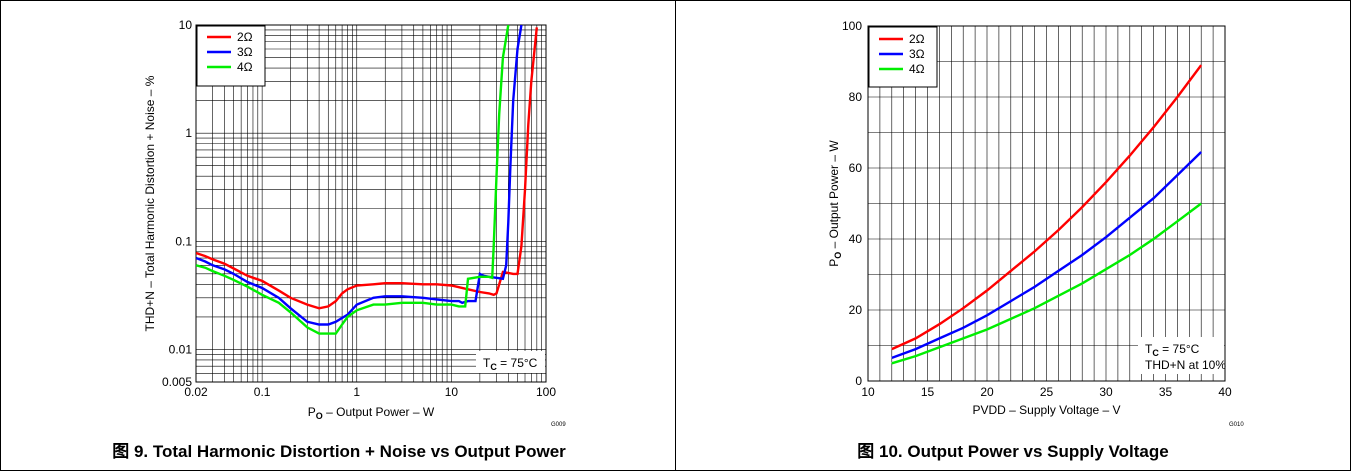 This screenshot has width=1351, height=472. What do you see at coordinates (1185, 365) in the screenshot?
I see `thd-condition-annotation: THD+N at 10%` at bounding box center [1185, 365].